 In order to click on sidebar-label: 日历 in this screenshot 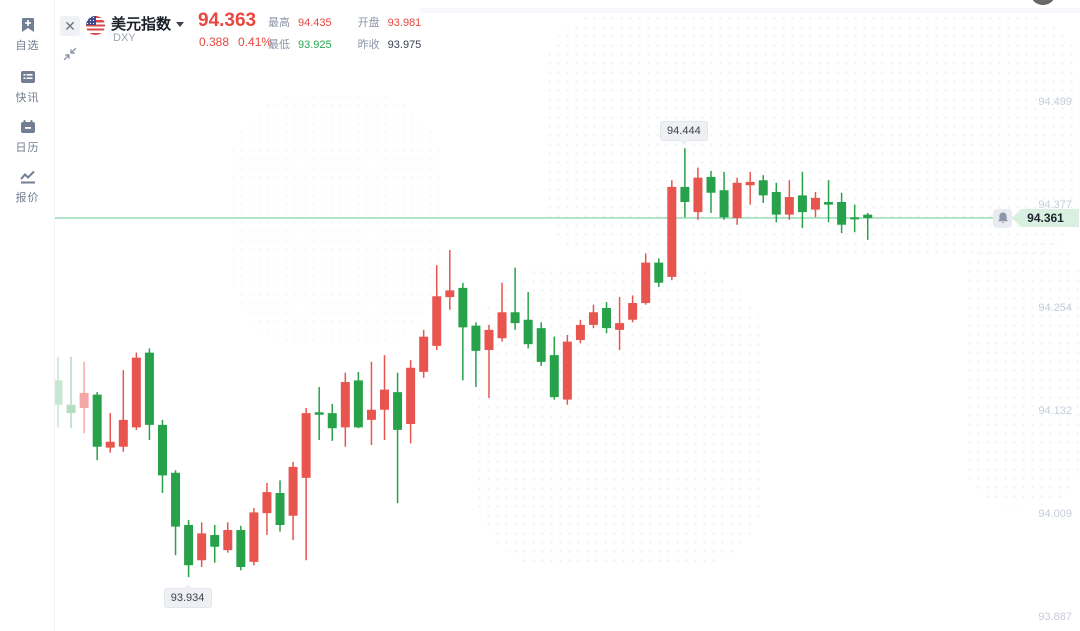, I will do `click(27, 148)`.